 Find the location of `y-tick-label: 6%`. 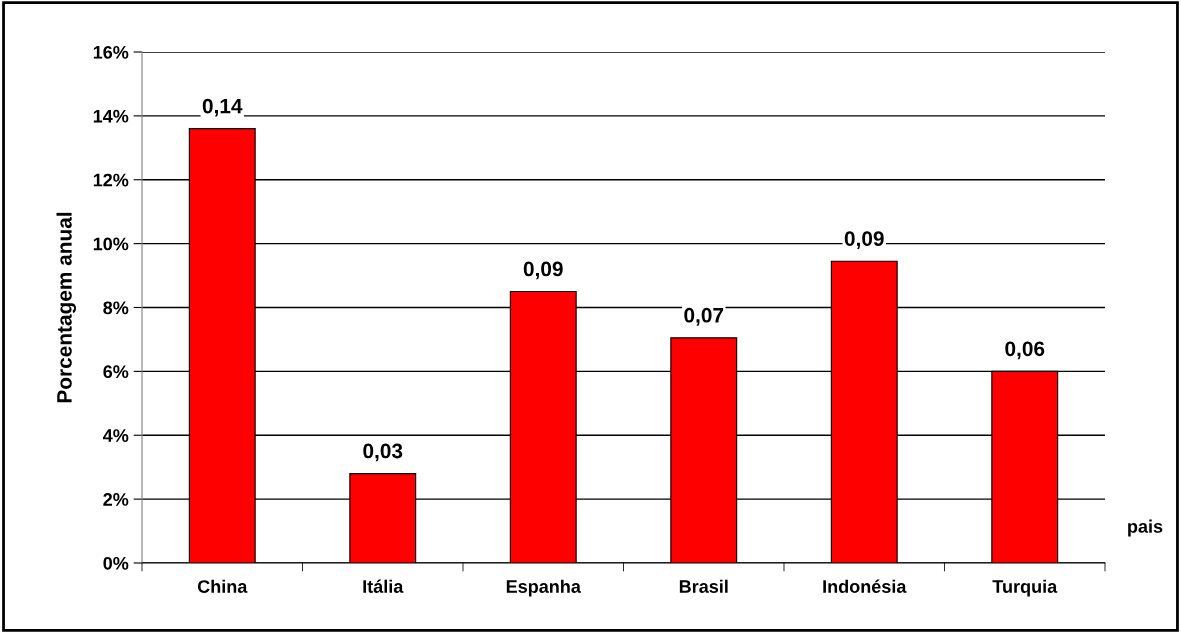

y-tick-label: 6% is located at coordinates (116, 372).